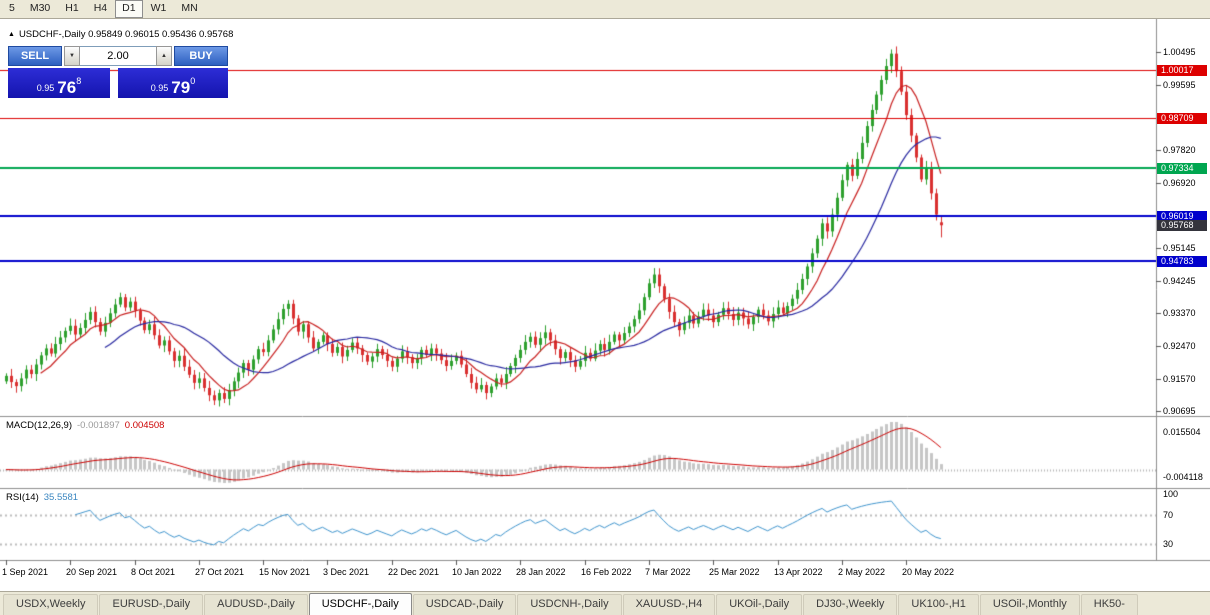 Image resolution: width=1210 pixels, height=615 pixels. Describe the element at coordinates (11, 34) in the screenshot. I see `collapse-trade-panel-icon: ▲` at that location.